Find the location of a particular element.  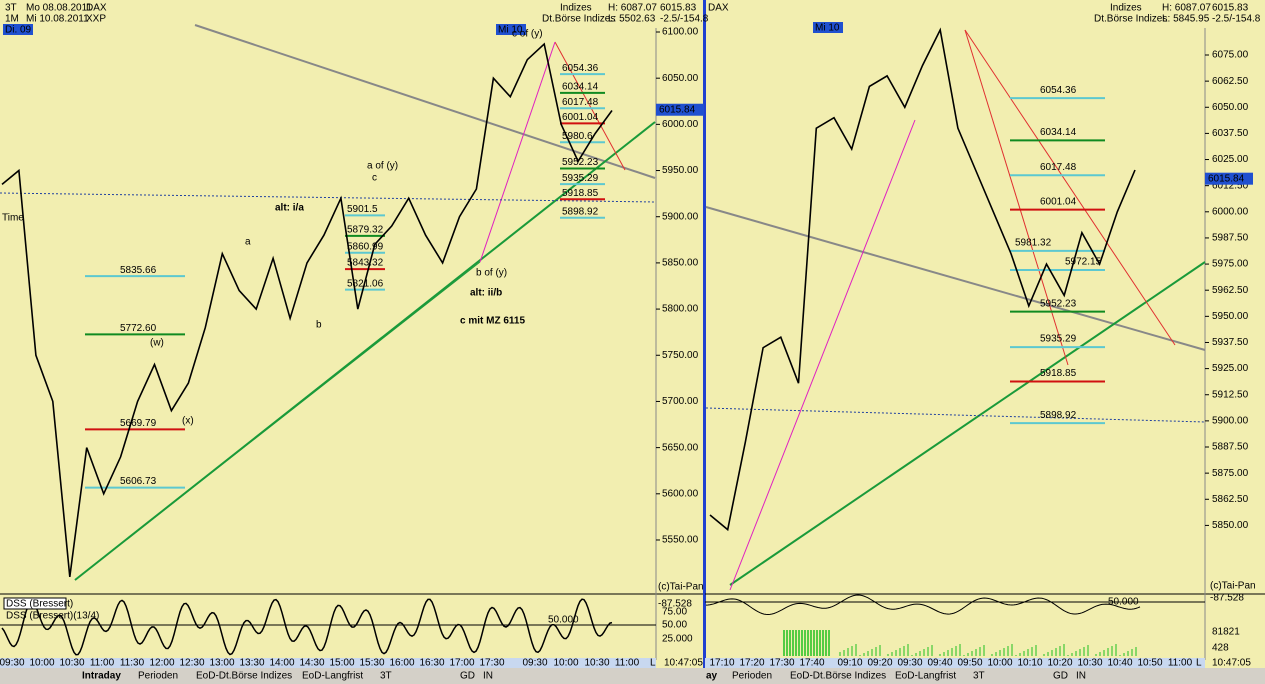

tab: Intraday is located at coordinates (101, 676).